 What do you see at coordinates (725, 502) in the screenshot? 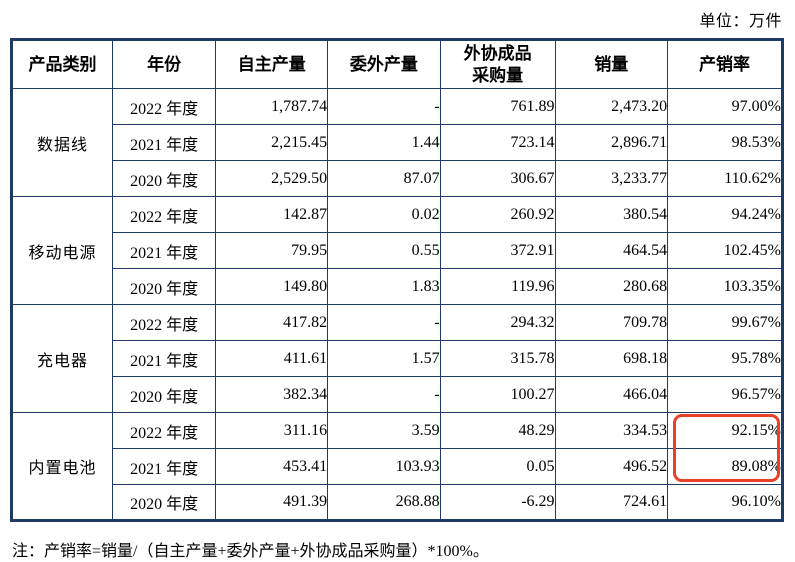
I see `value-cell: 96.10%` at bounding box center [725, 502].